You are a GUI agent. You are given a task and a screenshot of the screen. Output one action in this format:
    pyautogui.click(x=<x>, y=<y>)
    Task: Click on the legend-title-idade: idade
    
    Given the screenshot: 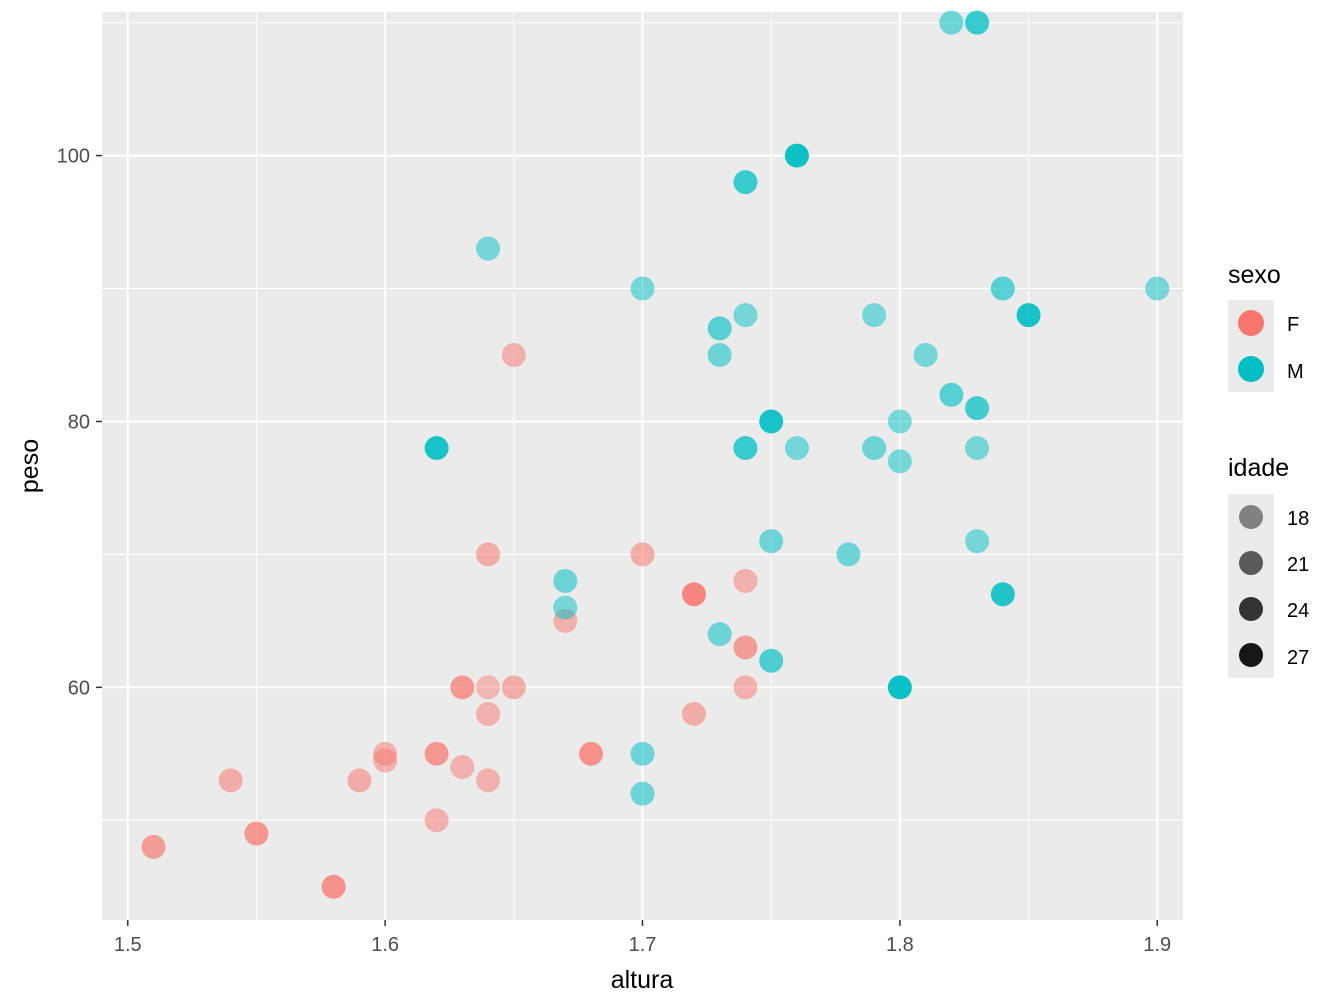 What is the action you would take?
    pyautogui.click(x=1258, y=468)
    